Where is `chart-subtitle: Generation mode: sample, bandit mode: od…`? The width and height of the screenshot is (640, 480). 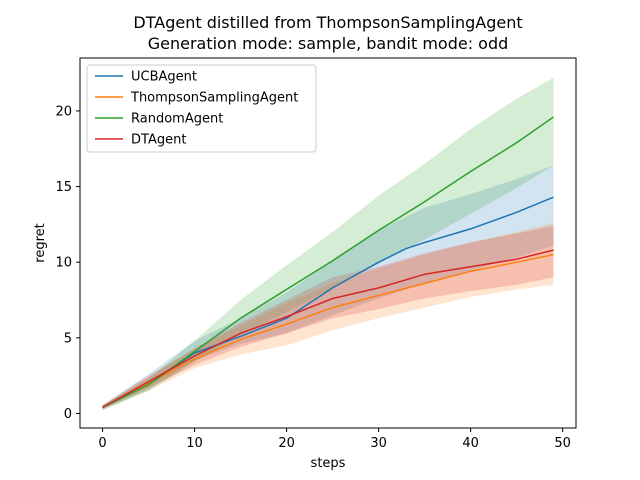 chart-subtitle: Generation mode: sample, bandit mode: od… is located at coordinates (328, 43).